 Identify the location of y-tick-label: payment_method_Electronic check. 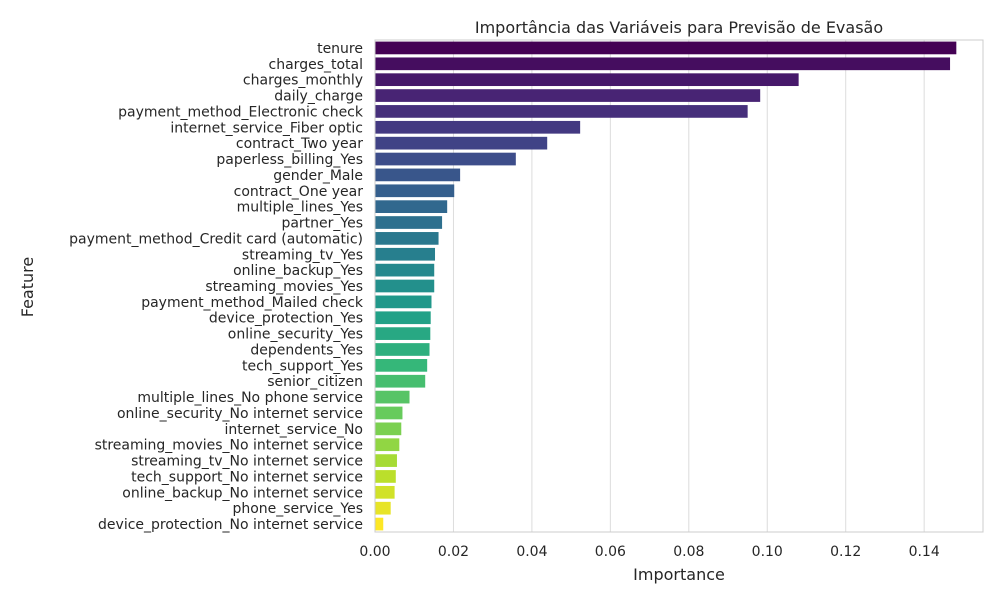
(241, 112).